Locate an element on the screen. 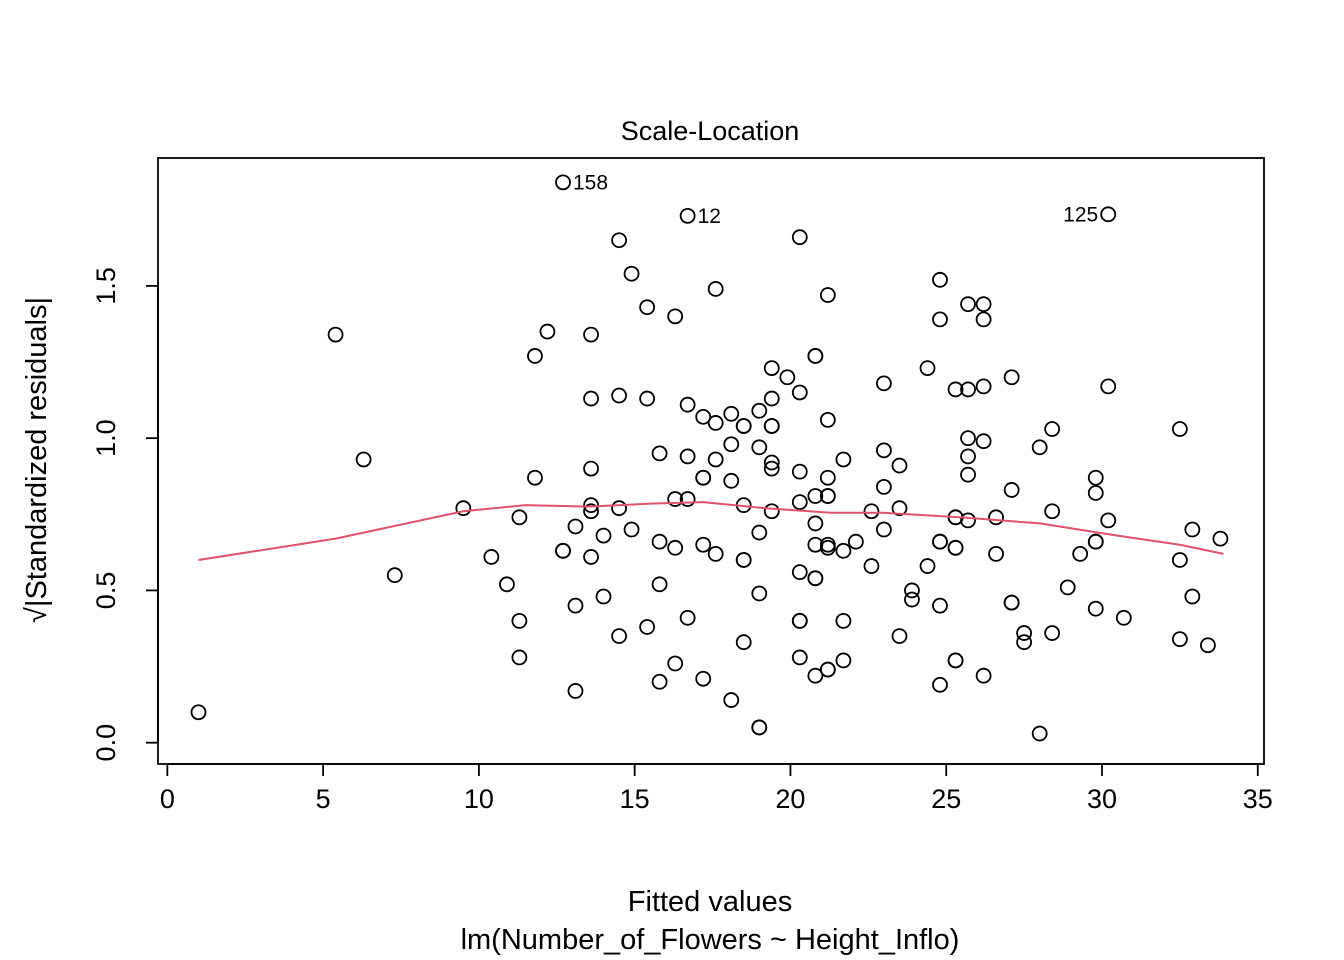 The width and height of the screenshot is (1344, 960). x-axis-title: Fitted values is located at coordinates (710, 902).